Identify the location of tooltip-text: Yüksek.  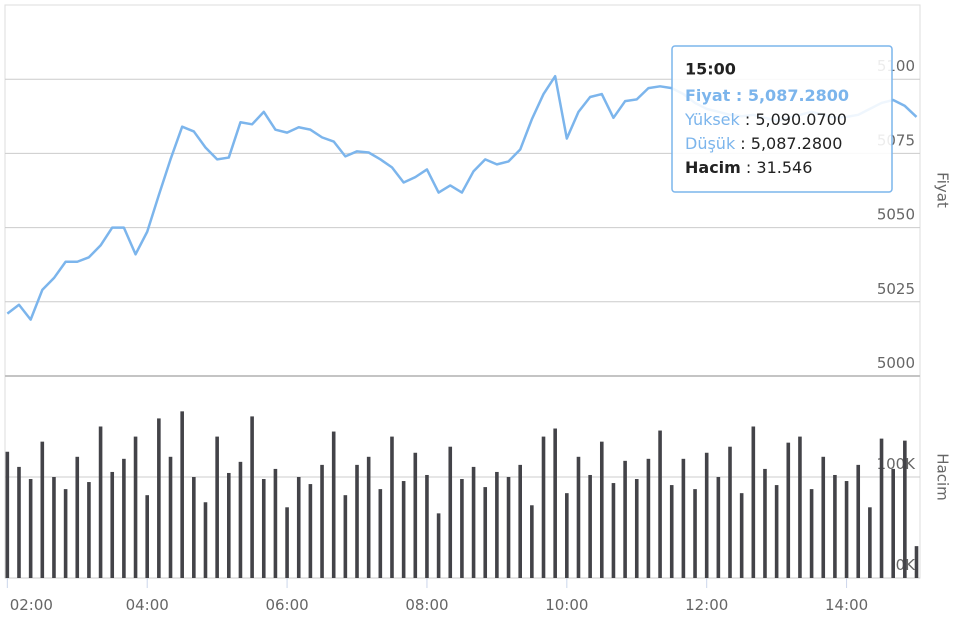
(712, 119).